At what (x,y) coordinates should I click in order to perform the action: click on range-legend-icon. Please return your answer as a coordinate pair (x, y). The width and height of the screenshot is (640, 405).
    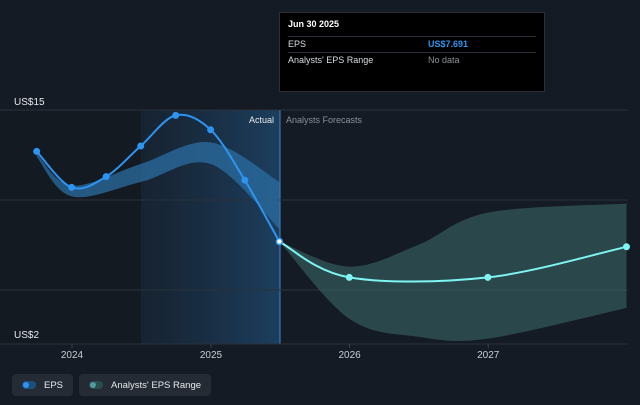
    Looking at the image, I should click on (96, 385).